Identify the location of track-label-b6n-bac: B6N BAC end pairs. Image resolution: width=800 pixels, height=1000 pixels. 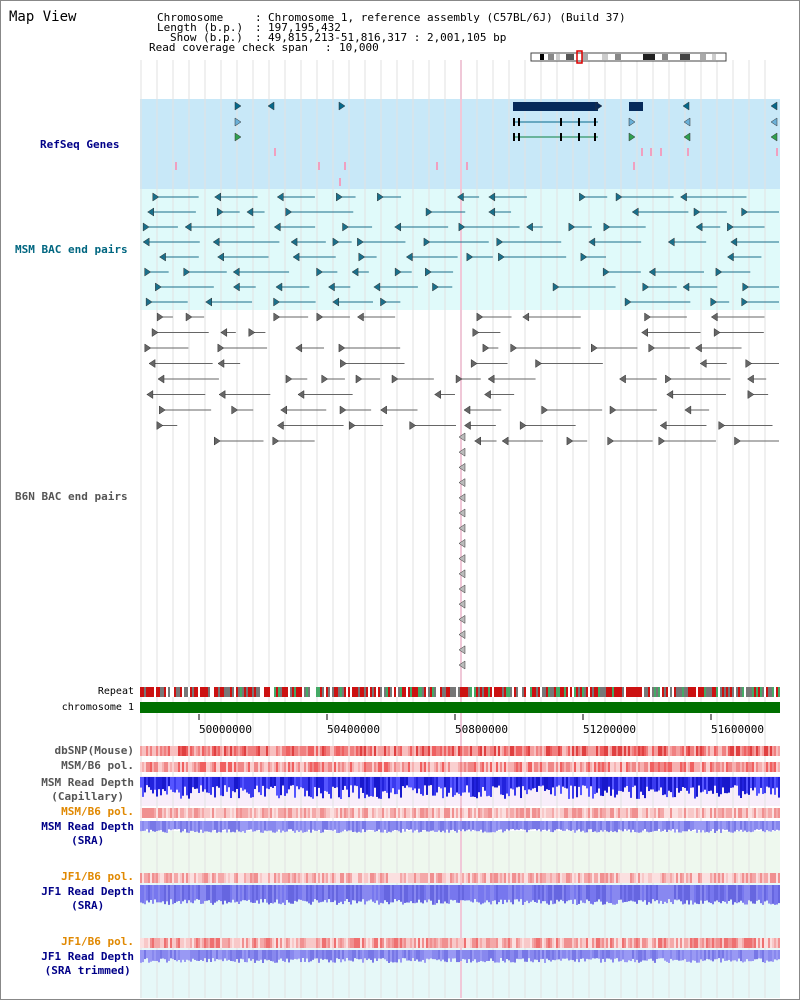
(71, 496).